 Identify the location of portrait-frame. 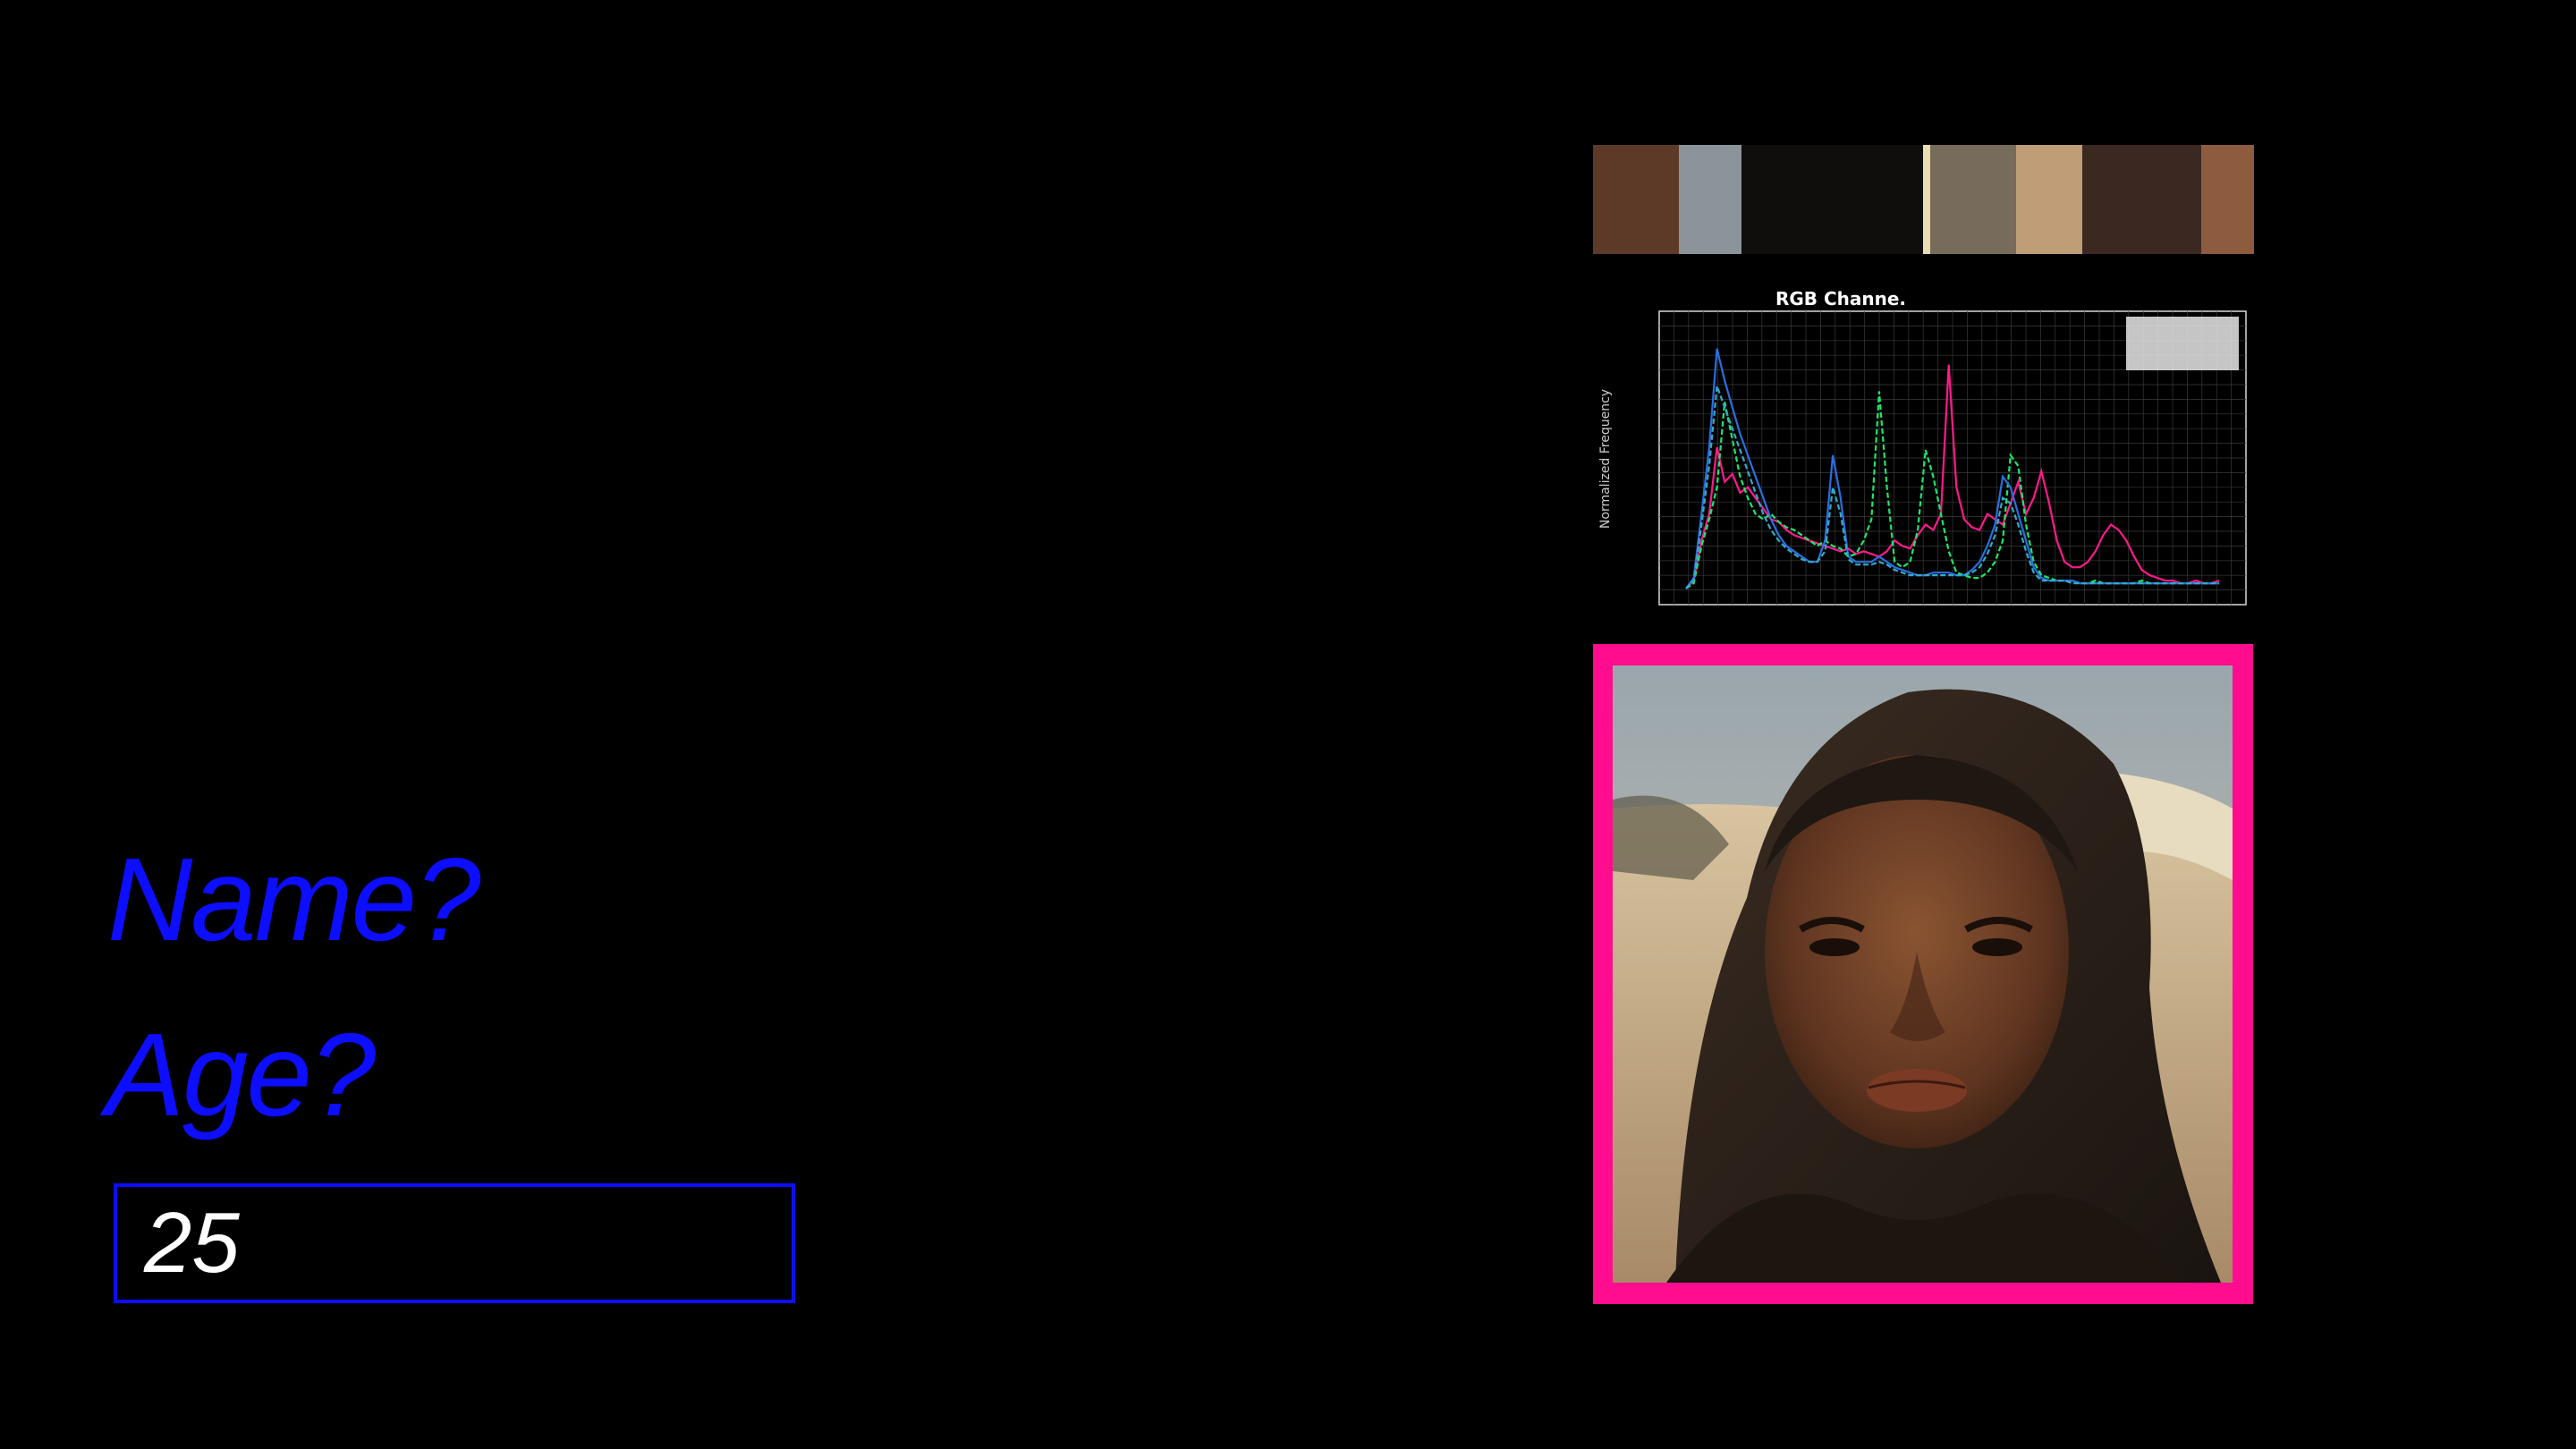
(1923, 974).